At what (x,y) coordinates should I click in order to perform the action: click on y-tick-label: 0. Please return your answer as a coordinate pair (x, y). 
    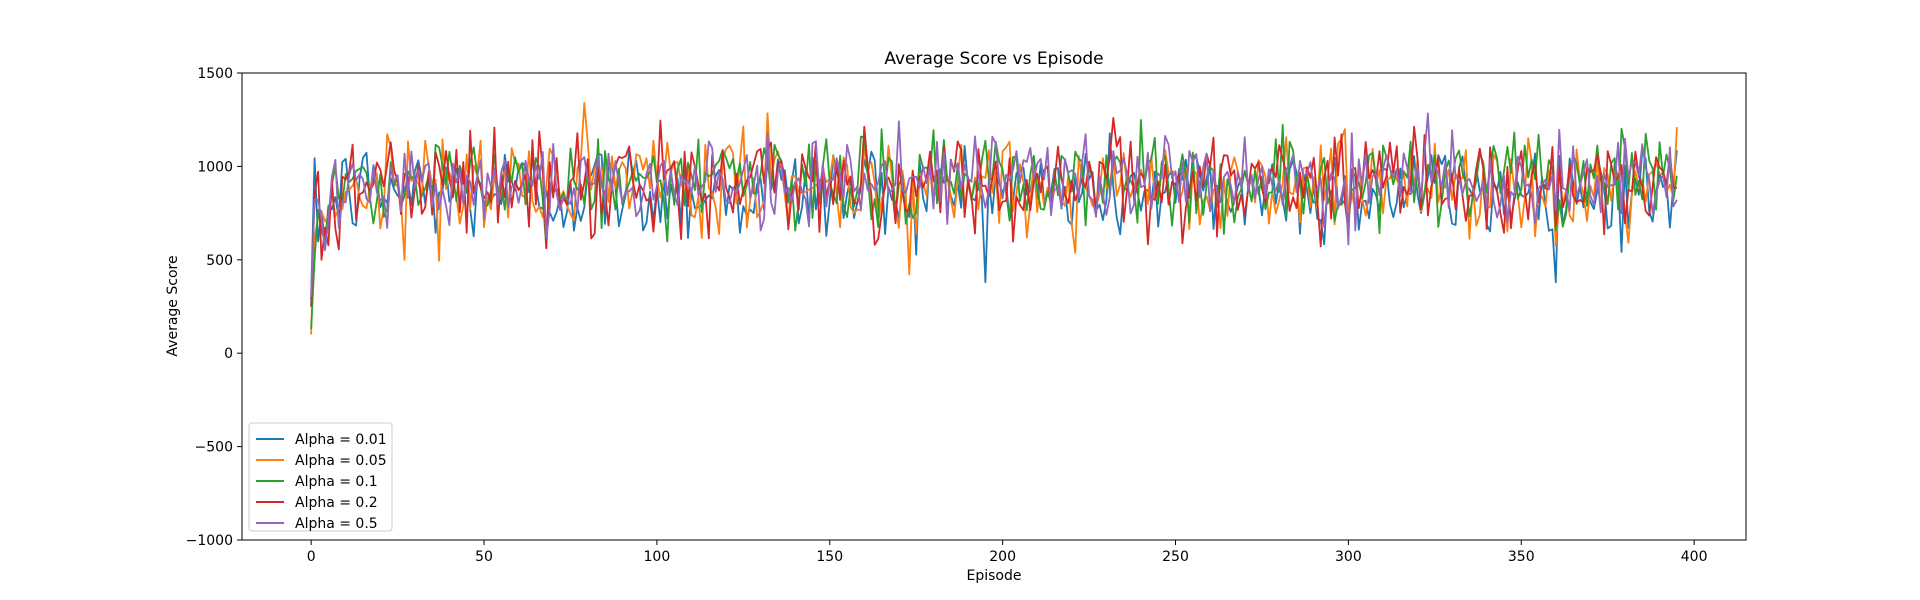
    Looking at the image, I should click on (228, 354).